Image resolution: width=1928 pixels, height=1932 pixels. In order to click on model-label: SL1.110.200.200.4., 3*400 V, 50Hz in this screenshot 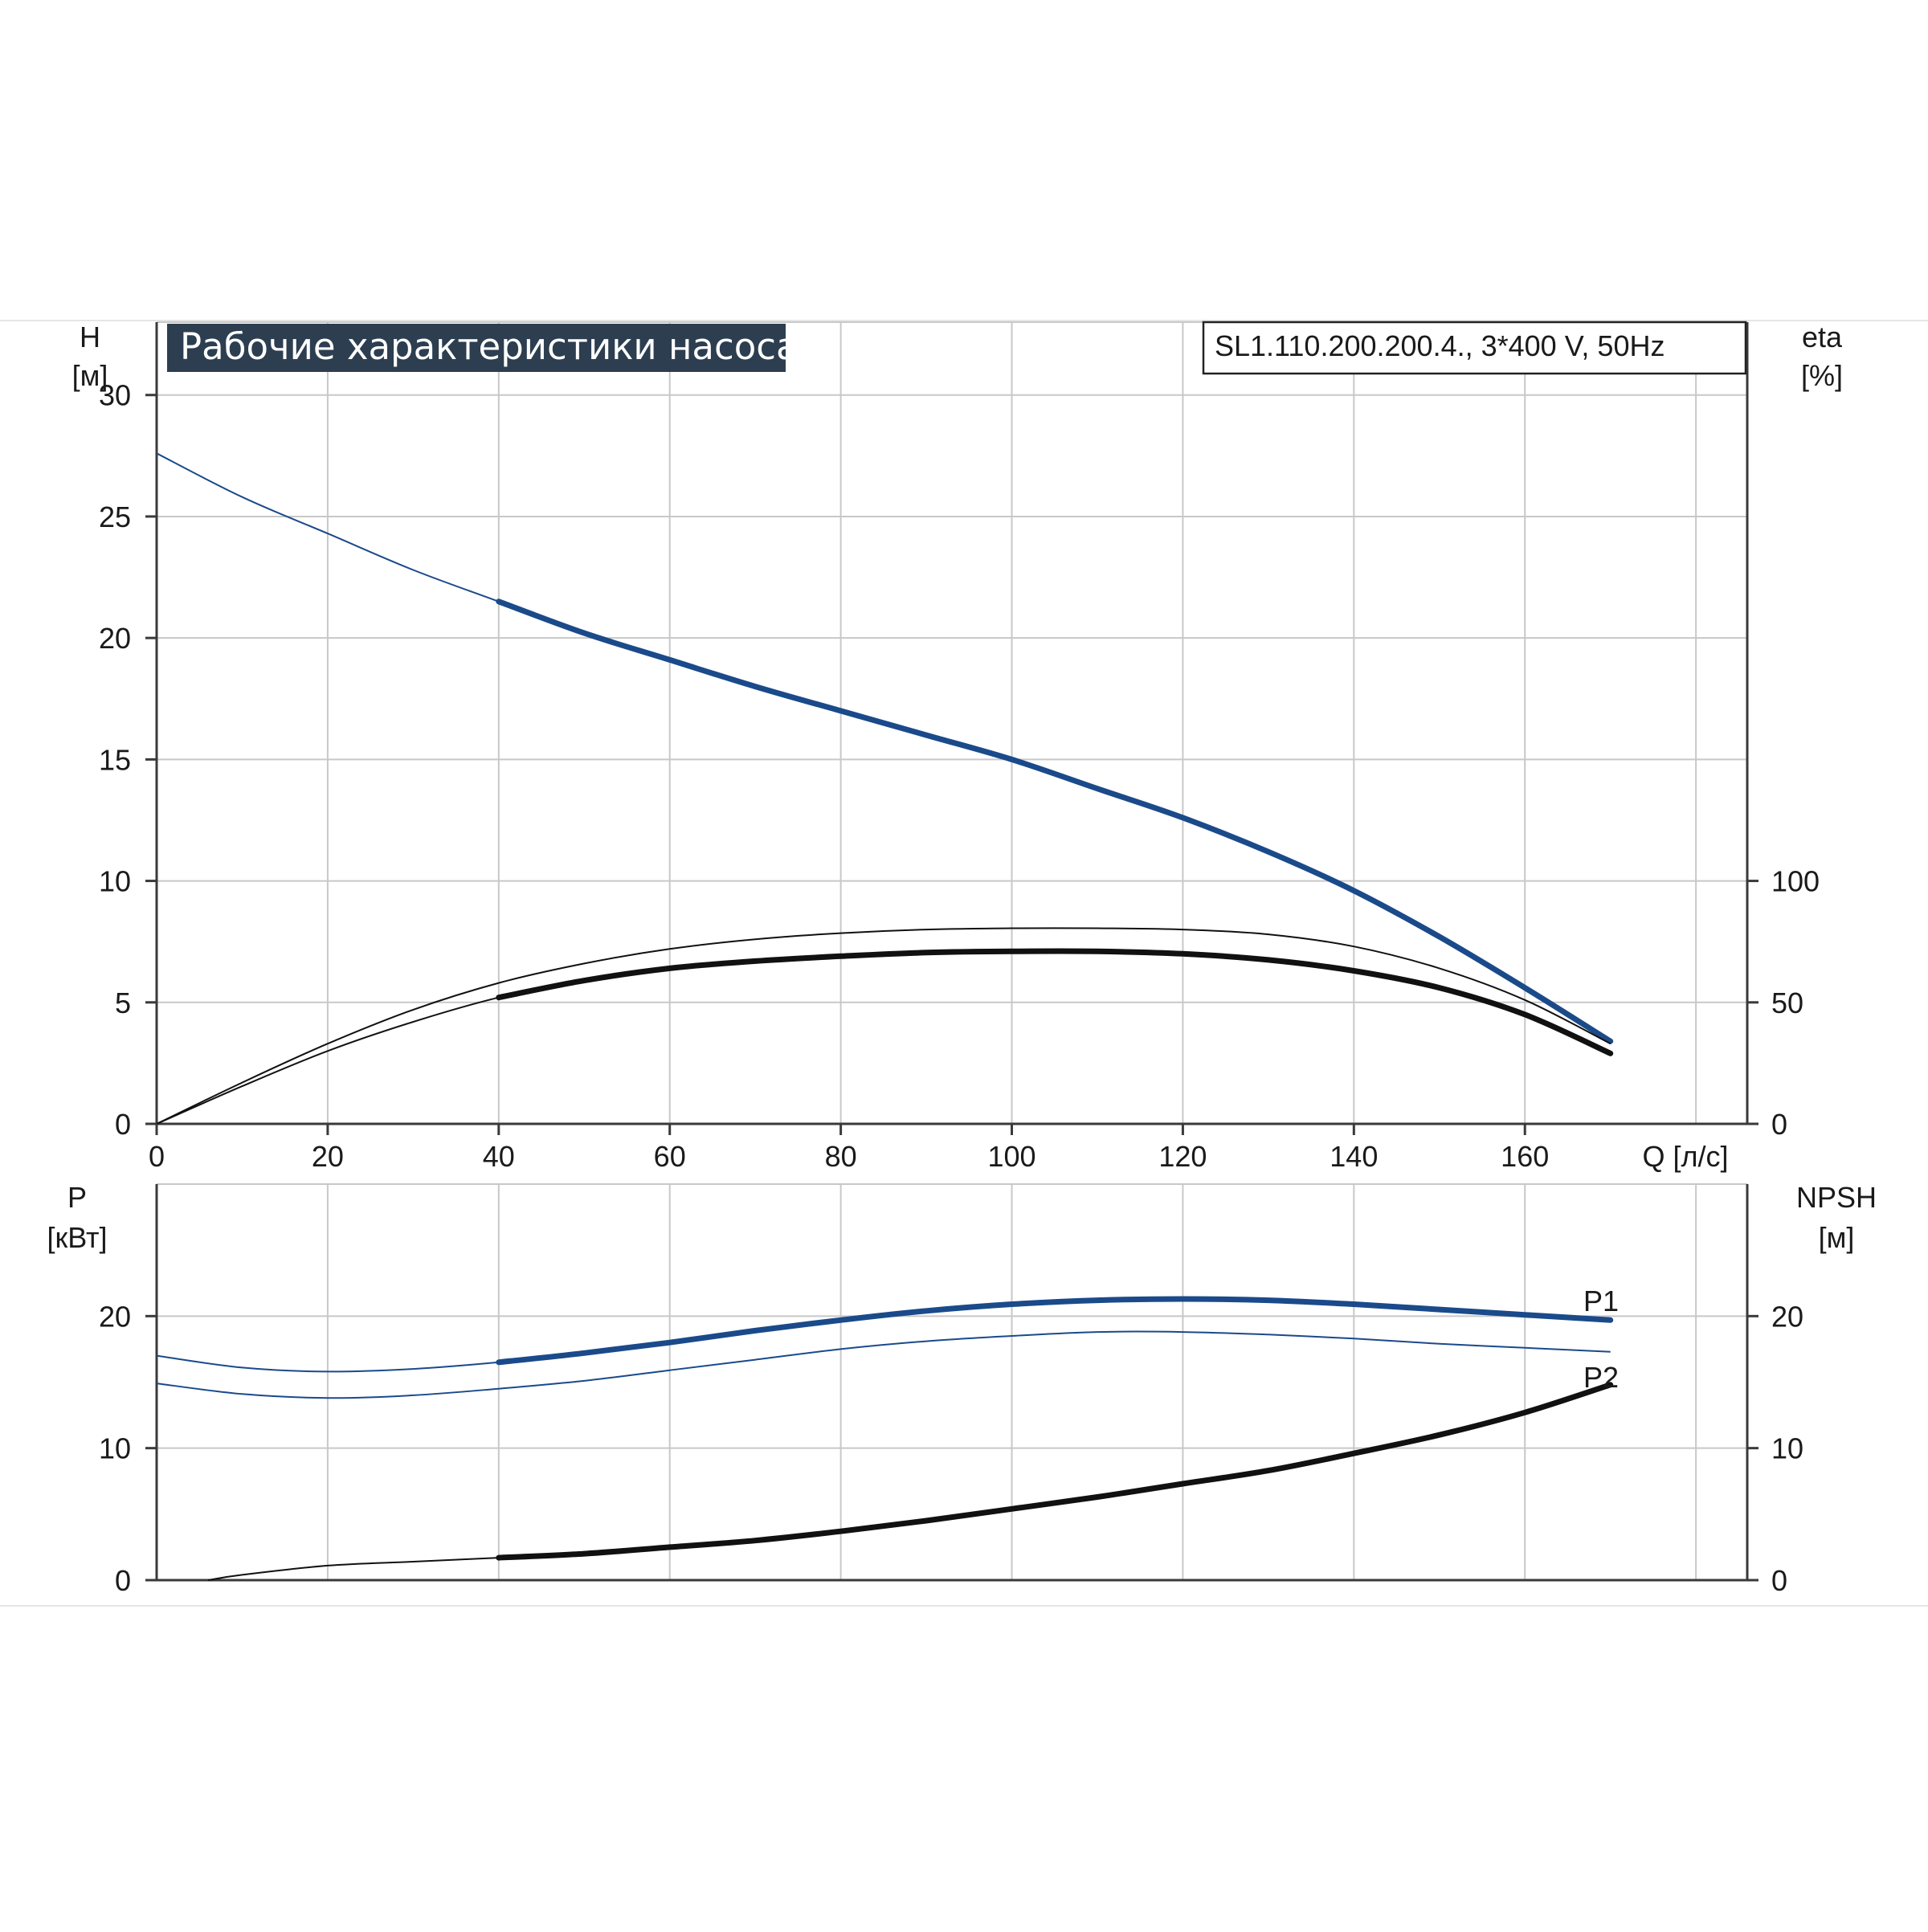, I will do `click(1440, 345)`.